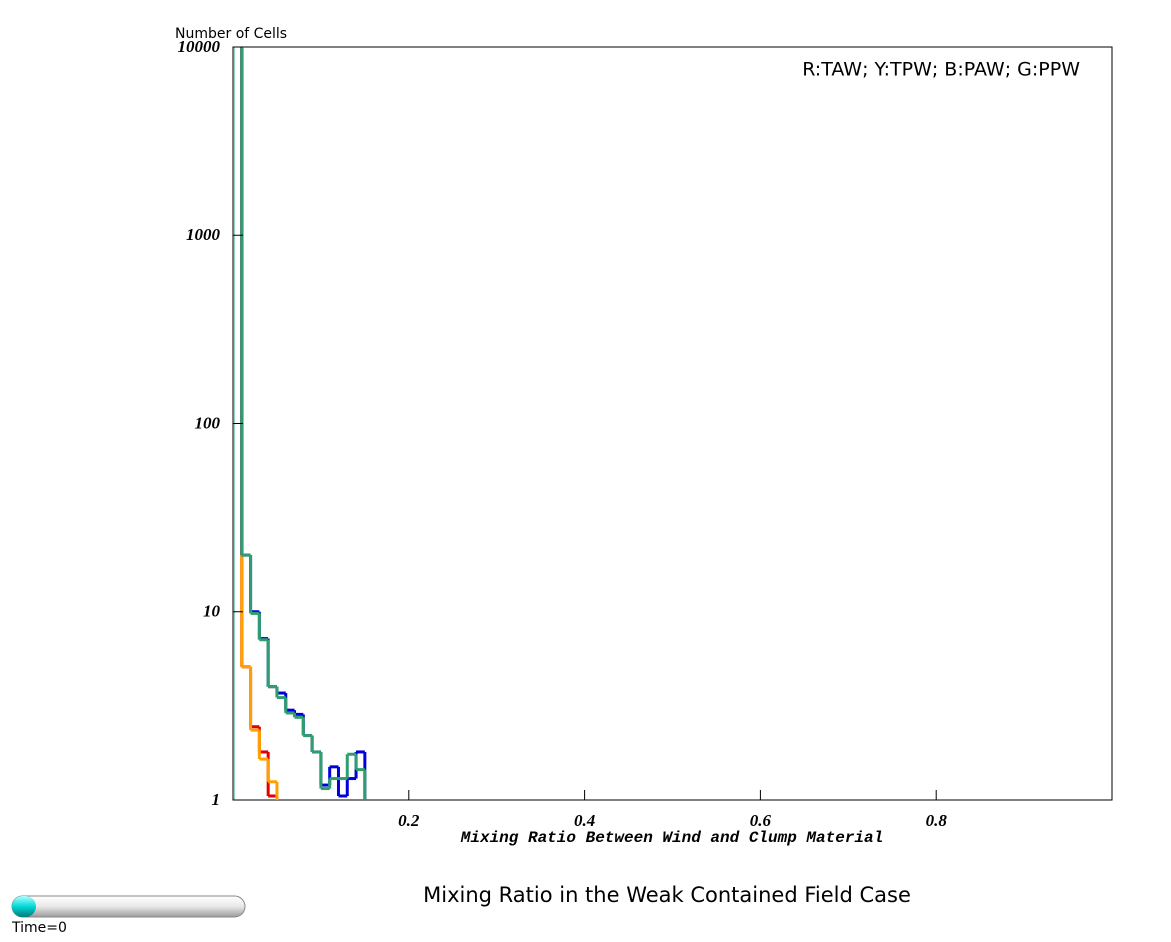 The height and width of the screenshot is (942, 1171). Describe the element at coordinates (409, 820) in the screenshot. I see `x-tick-label: 0.2` at that location.